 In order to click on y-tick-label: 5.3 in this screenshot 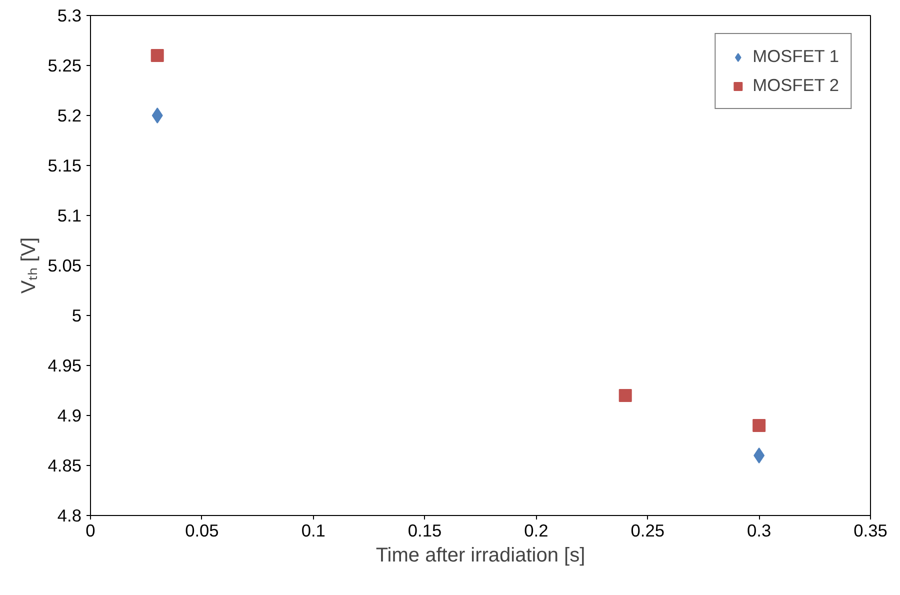, I will do `click(69, 16)`.